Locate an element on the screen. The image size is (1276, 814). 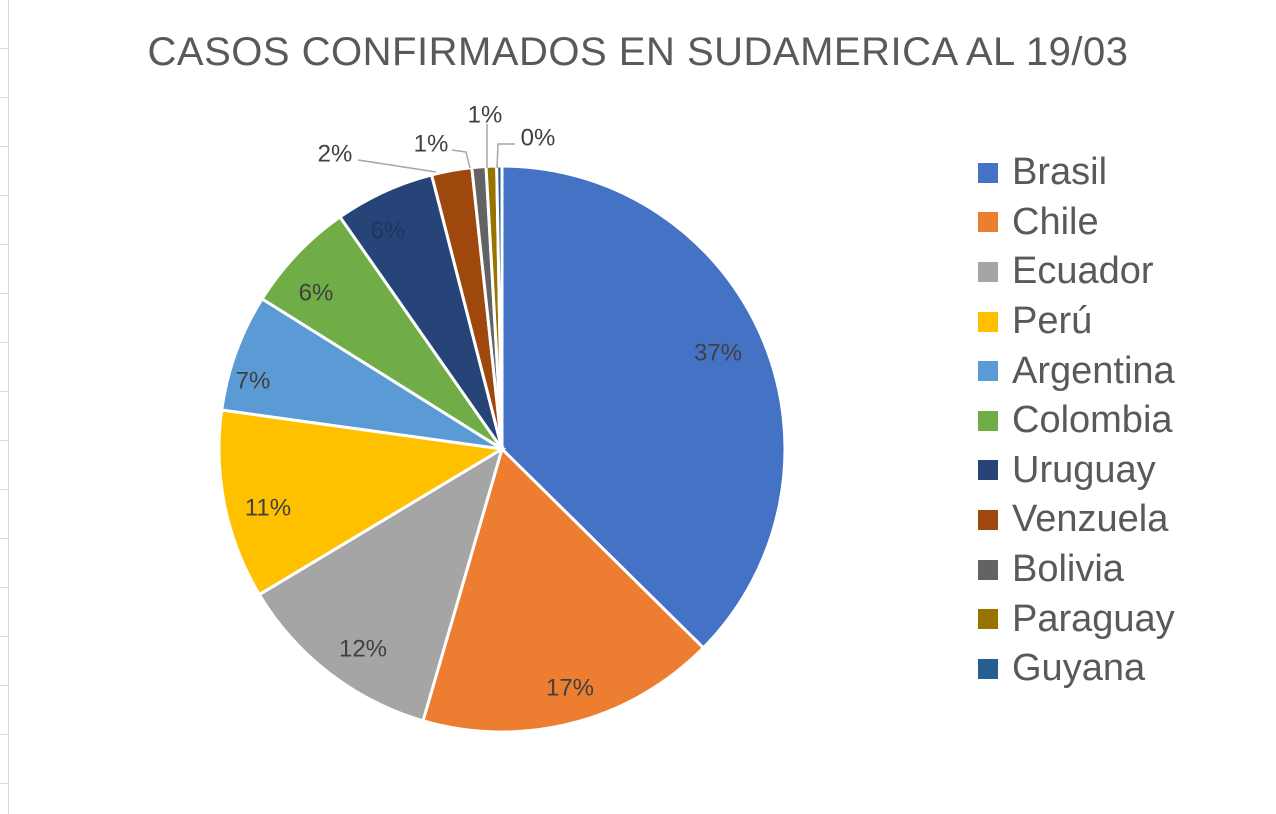
legend-item-uruguay: Uruguay is located at coordinates (1076, 471).